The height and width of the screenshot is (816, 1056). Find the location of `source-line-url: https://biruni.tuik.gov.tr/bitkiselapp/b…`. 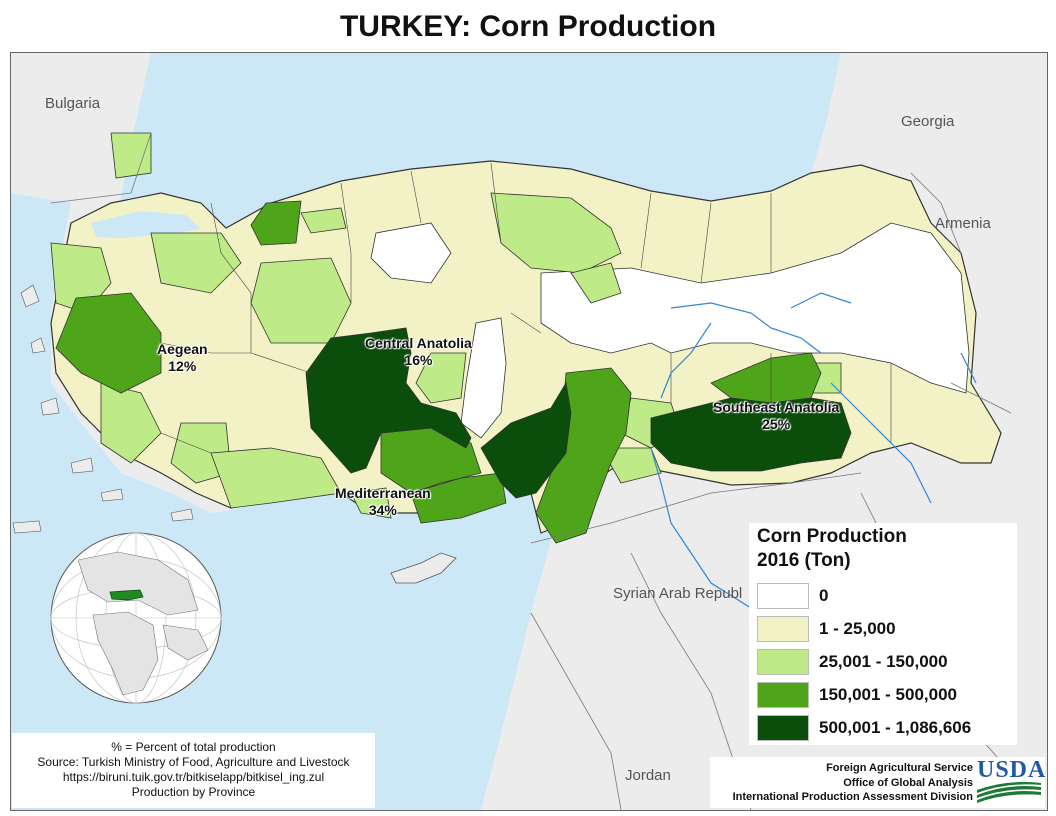

source-line-url: https://biruni.tuik.gov.tr/bitkiselapp/b… is located at coordinates (193, 777).